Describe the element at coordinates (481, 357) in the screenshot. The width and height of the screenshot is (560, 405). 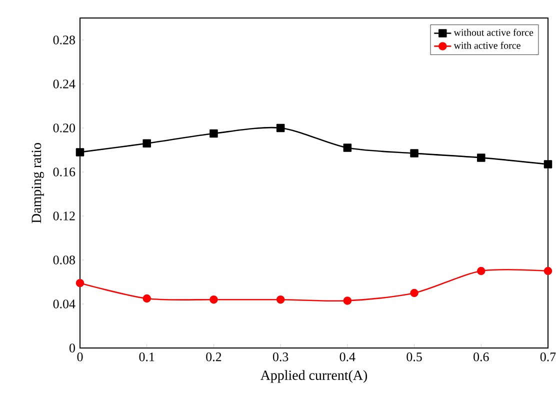
I see `x-tick-label: 0.6` at that location.